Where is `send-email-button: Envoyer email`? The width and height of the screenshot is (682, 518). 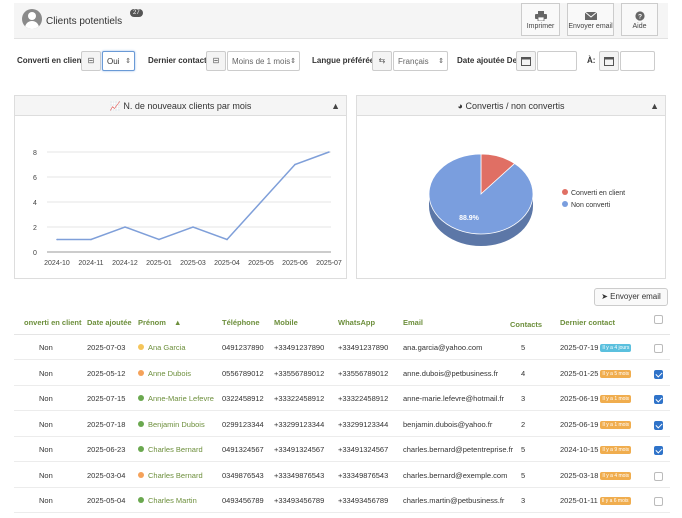
send-email-button: Envoyer email is located at coordinates (590, 19).